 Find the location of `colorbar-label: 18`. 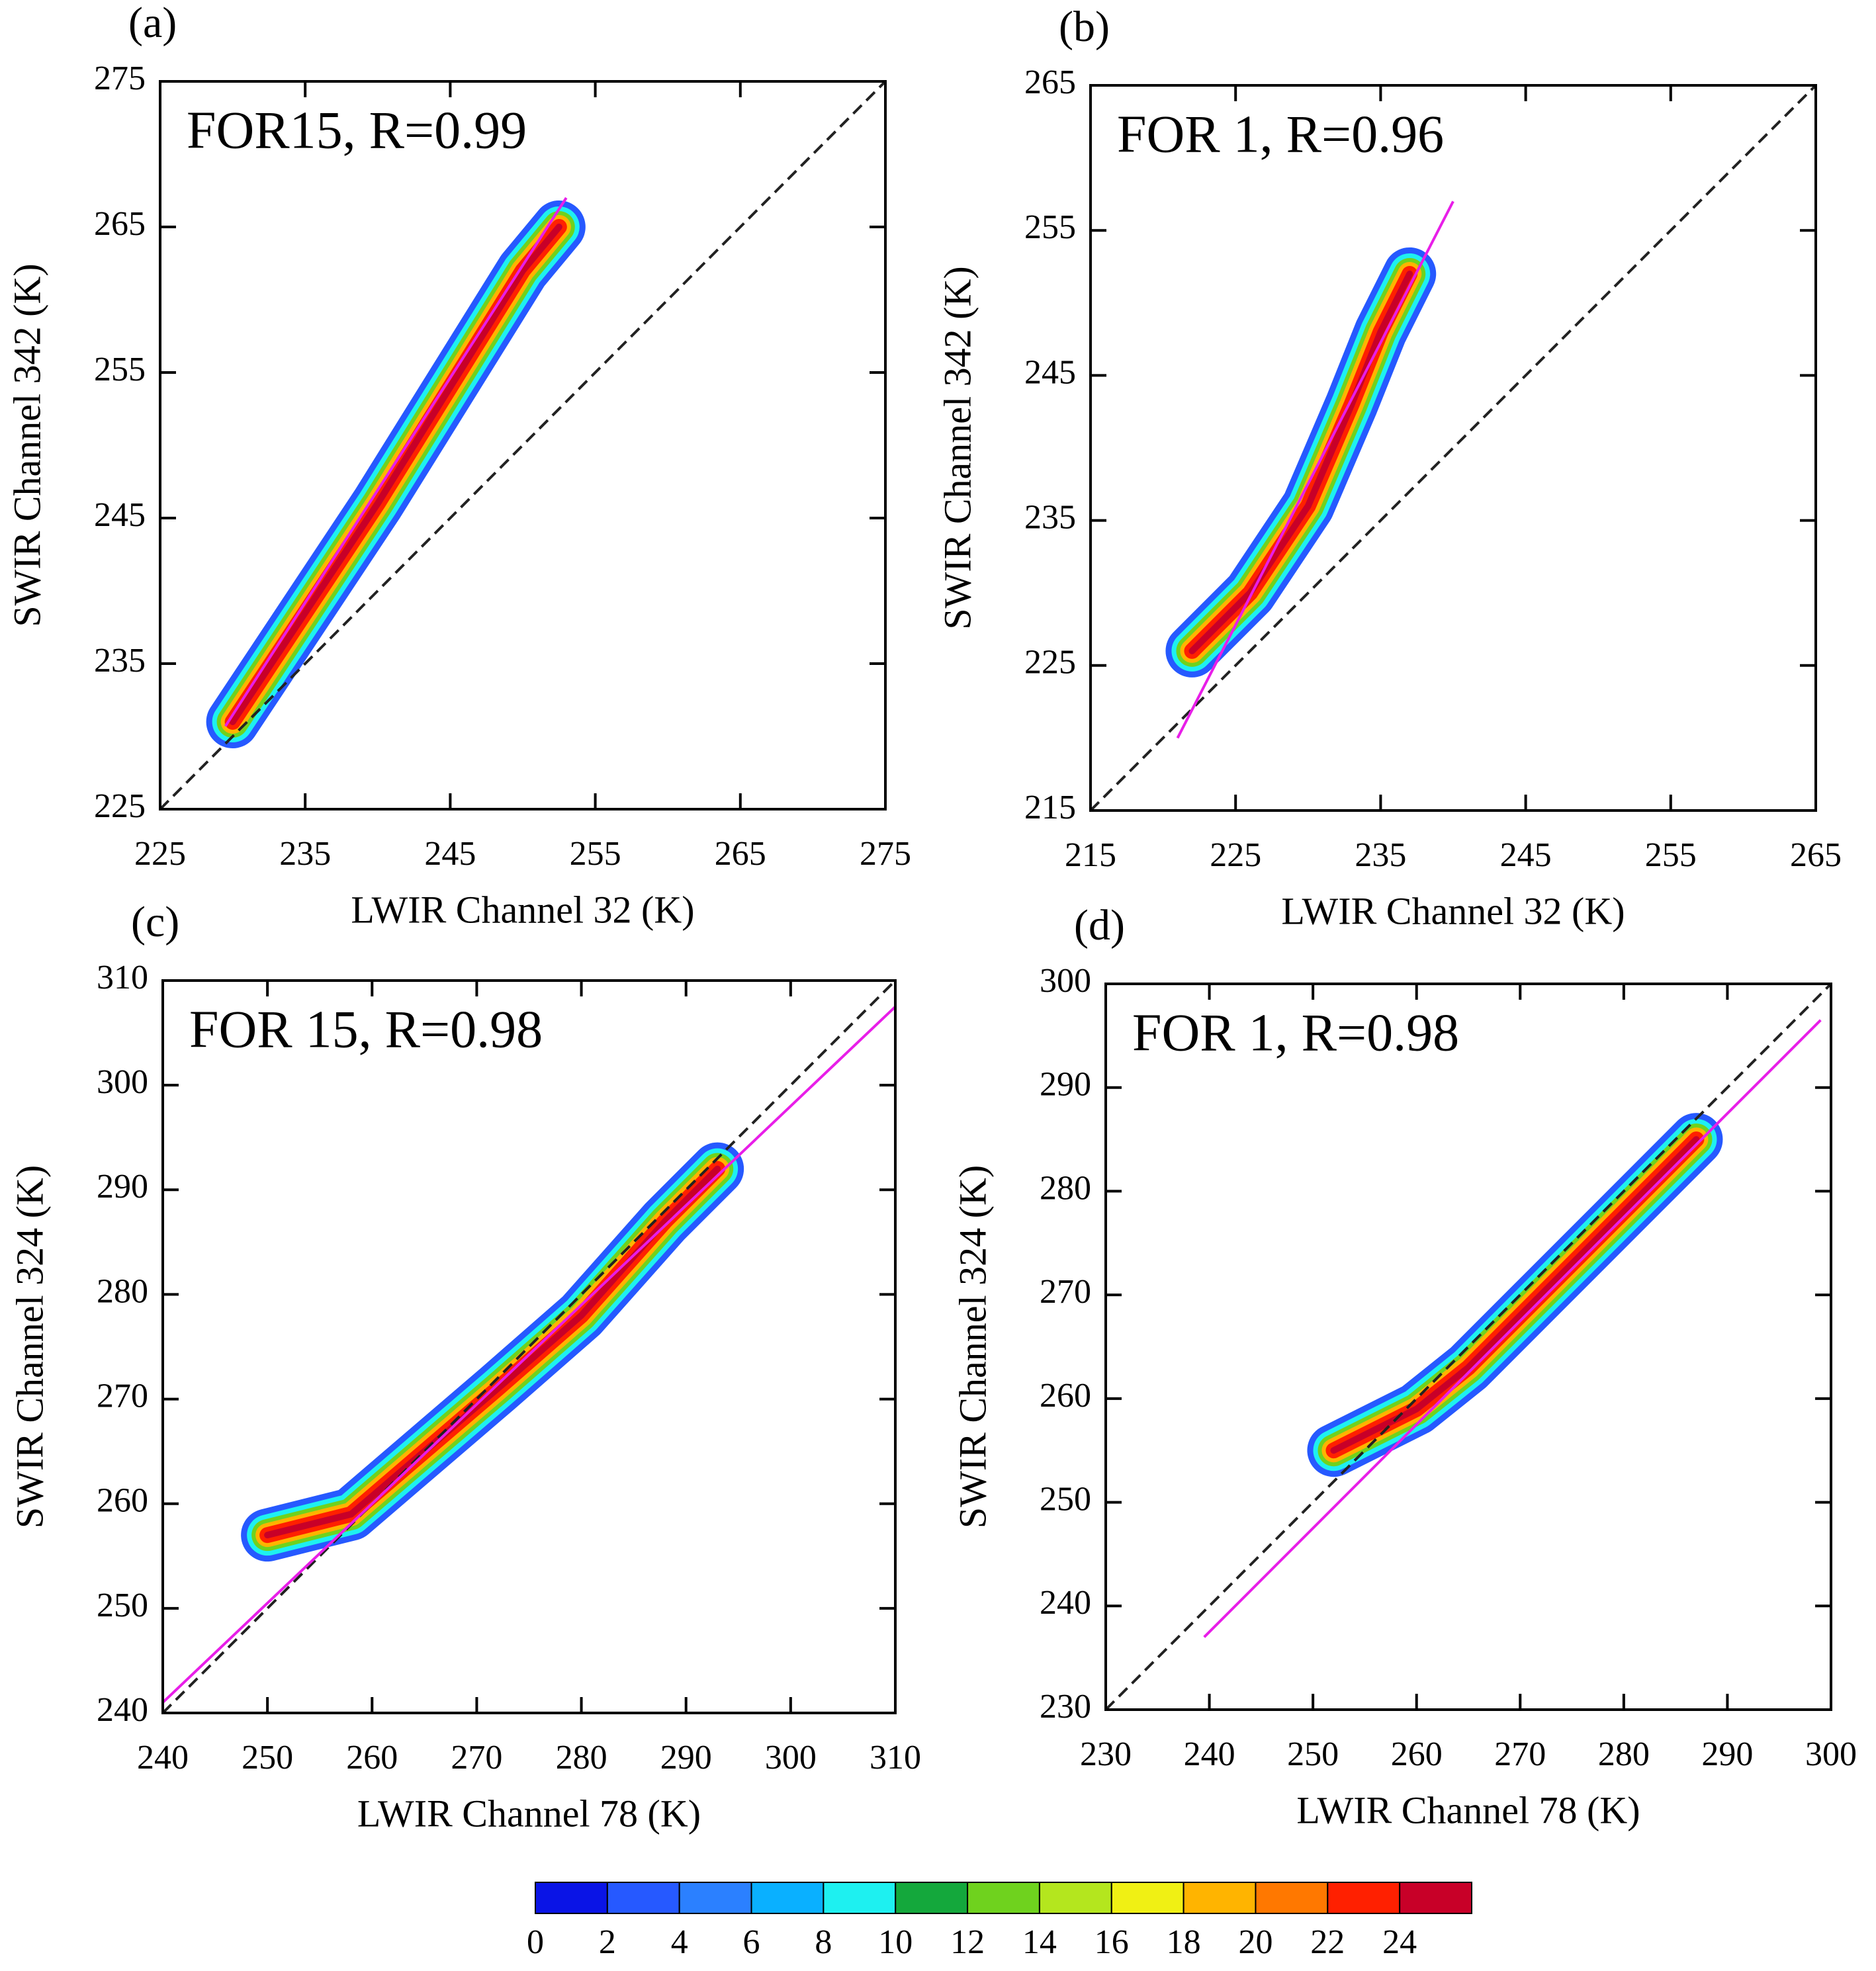

colorbar-label: 18 is located at coordinates (1184, 1942).